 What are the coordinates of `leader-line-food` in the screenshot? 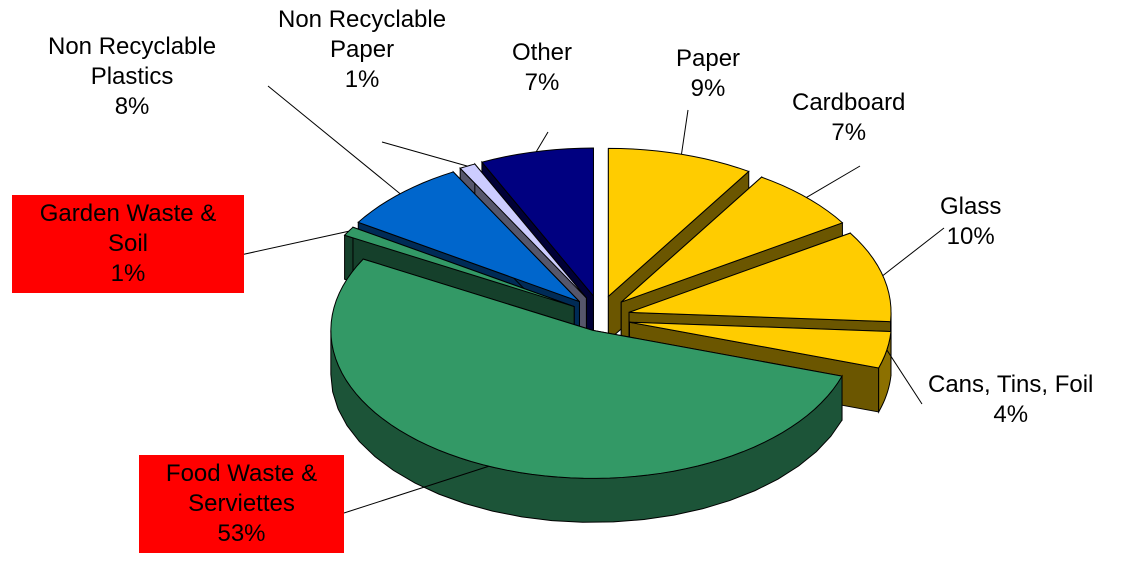 It's located at (416, 489).